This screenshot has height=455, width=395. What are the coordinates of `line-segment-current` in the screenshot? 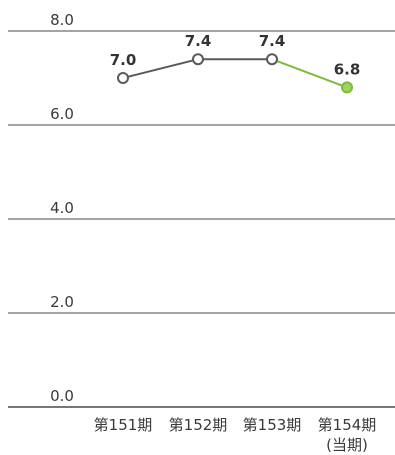 It's located at (309, 73).